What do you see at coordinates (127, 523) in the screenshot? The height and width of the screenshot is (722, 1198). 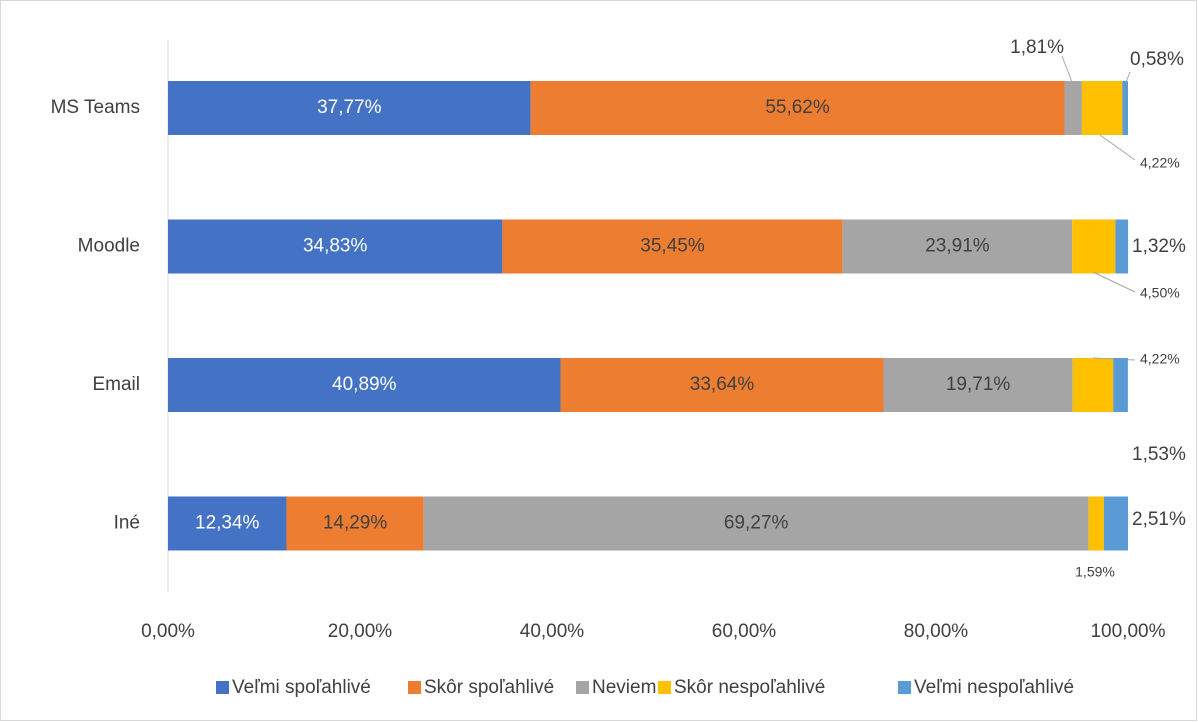 I see `y-tick-label: Iné` at bounding box center [127, 523].